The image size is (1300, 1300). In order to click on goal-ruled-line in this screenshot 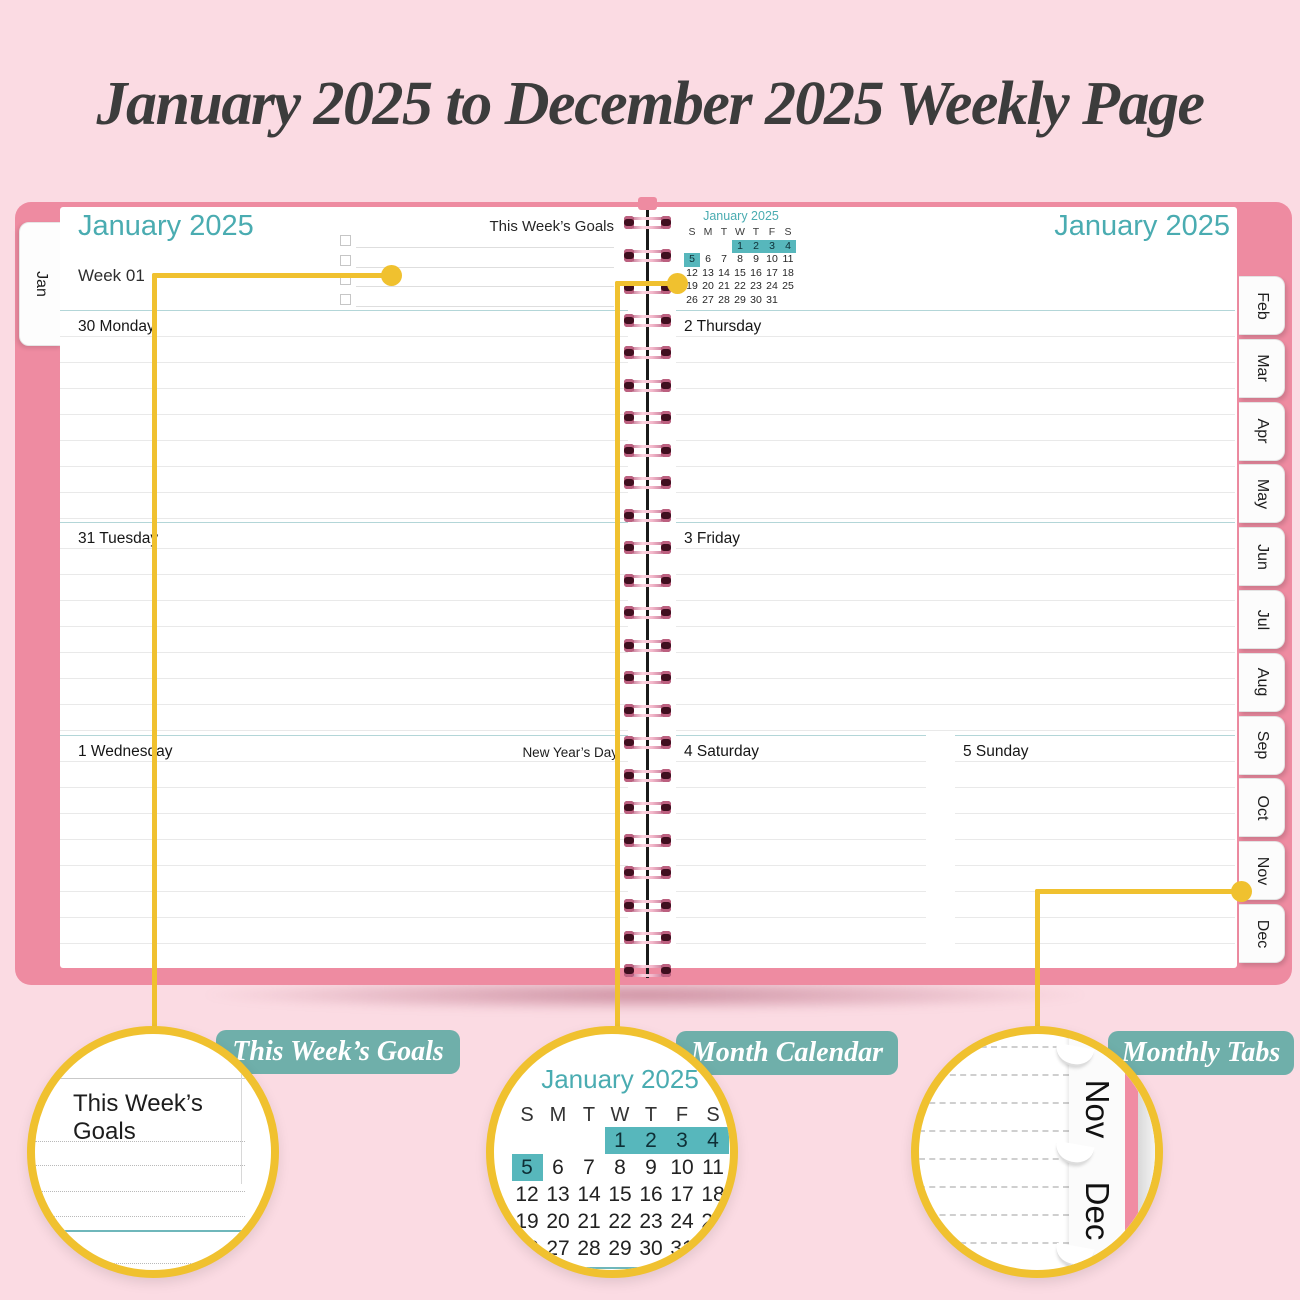, I will do `click(485, 247)`.